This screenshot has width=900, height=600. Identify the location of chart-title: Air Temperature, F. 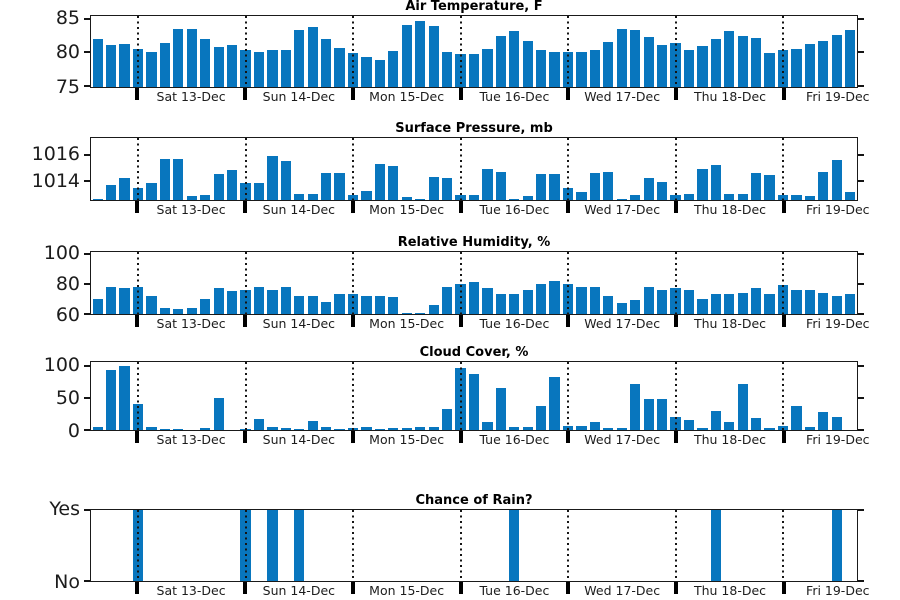
(474, 7).